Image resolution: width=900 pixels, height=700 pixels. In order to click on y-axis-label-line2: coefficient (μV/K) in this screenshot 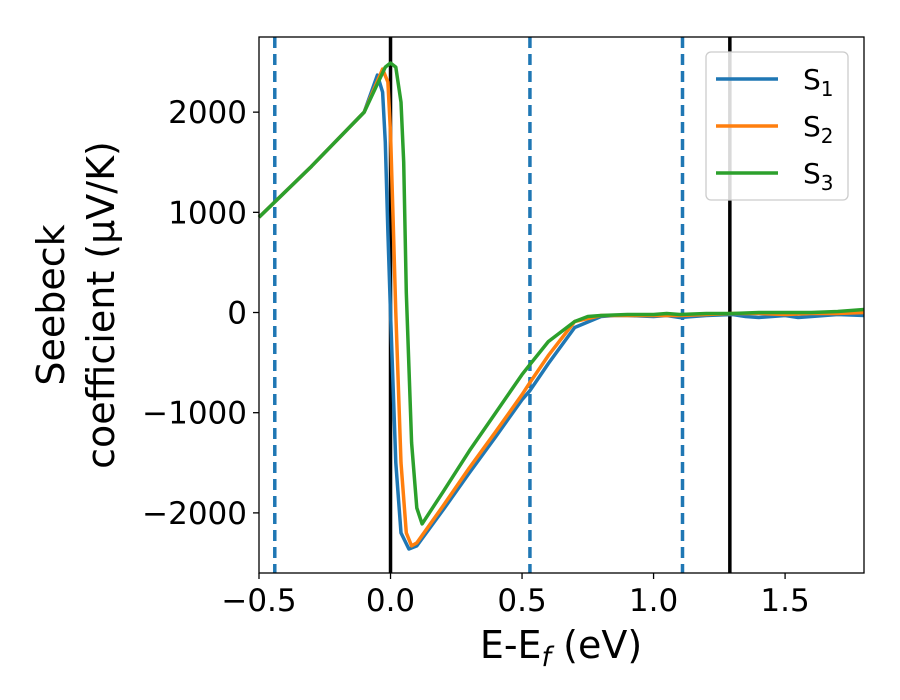, I will do `click(101, 305)`.